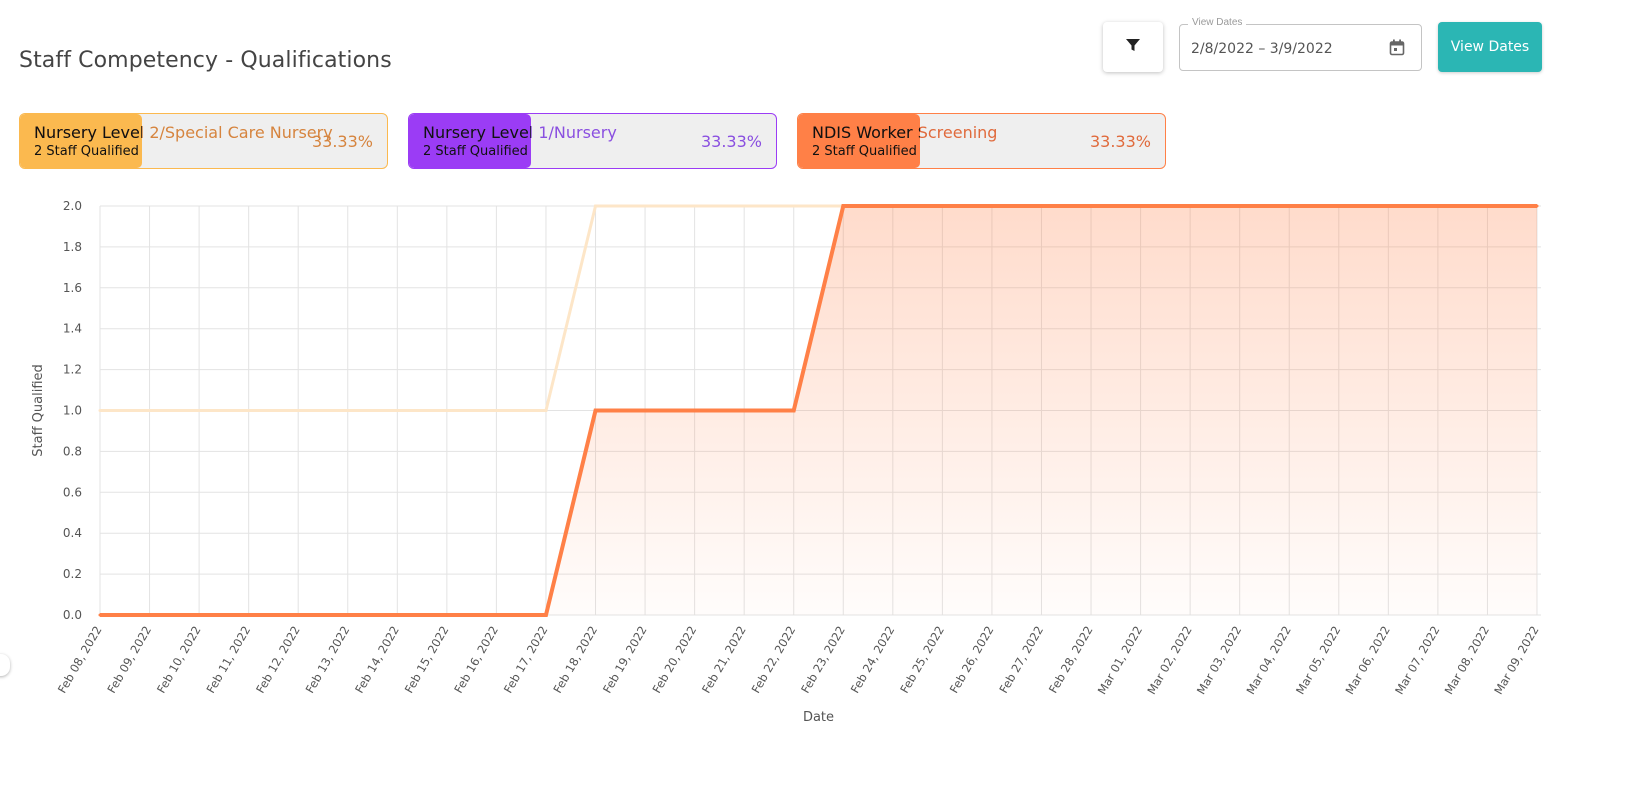 The image size is (1640, 795). What do you see at coordinates (72, 533) in the screenshot?
I see `y-tick-label: 0.4` at bounding box center [72, 533].